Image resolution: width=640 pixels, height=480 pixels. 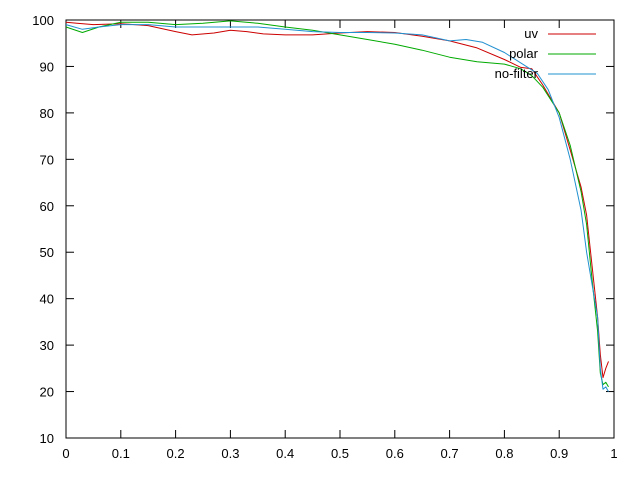 I want to click on x-tick-label: 0.7, so click(x=450, y=453).